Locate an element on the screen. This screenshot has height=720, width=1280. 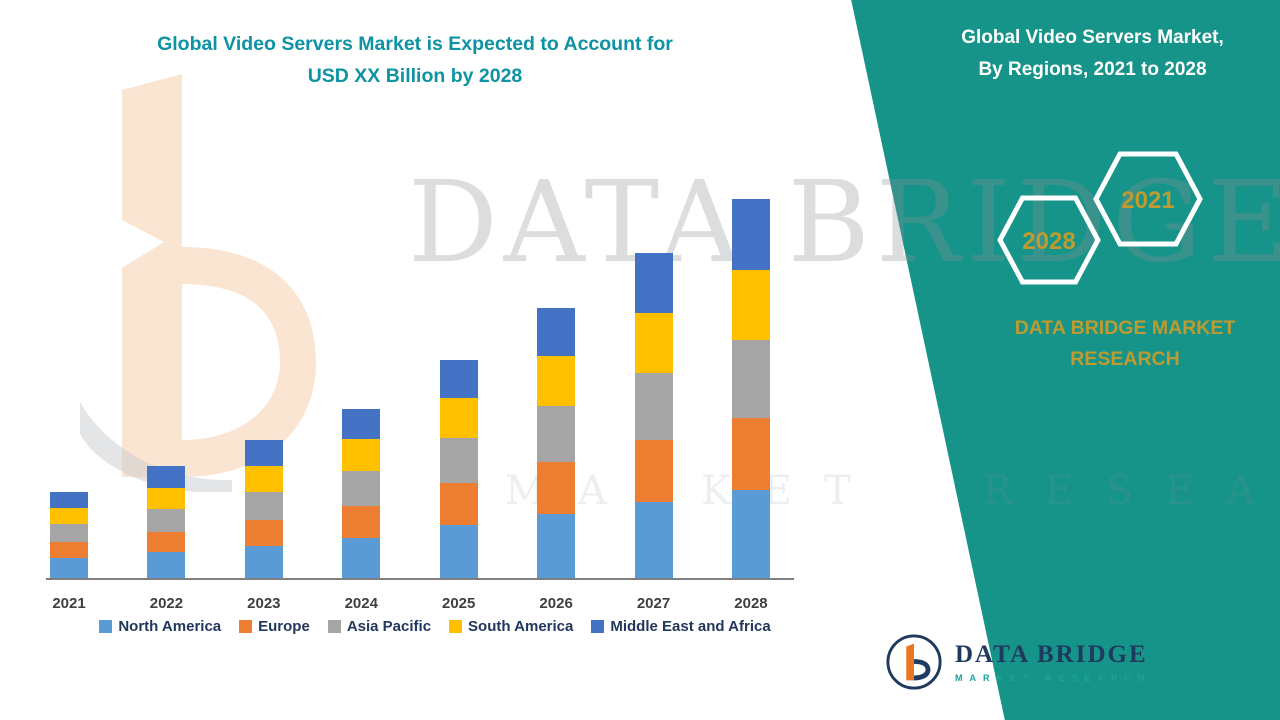
legend-label: South America is located at coordinates (521, 626).